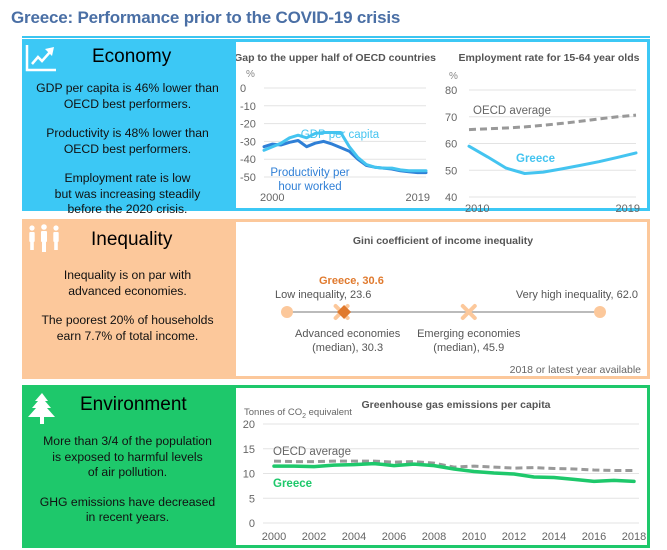 The image size is (667, 550). What do you see at coordinates (41, 60) in the screenshot?
I see `trending-up-chart-icon` at bounding box center [41, 60].